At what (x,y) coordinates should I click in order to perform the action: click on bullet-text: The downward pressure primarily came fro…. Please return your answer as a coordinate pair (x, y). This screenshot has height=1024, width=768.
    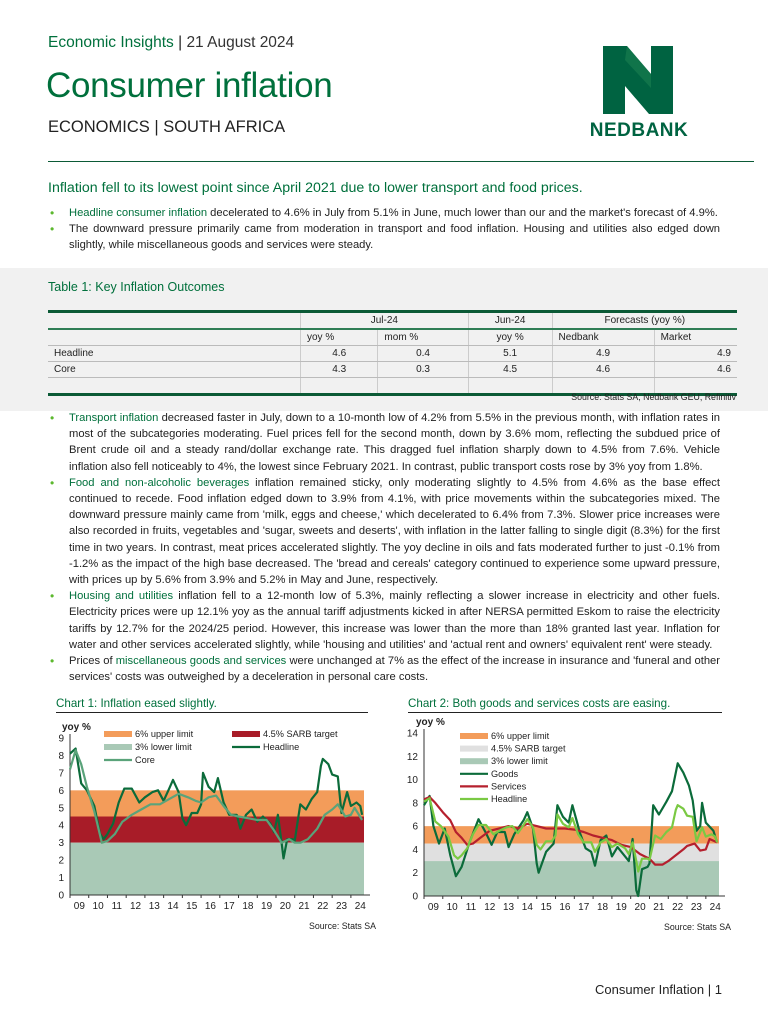
    Looking at the image, I should click on (394, 237).